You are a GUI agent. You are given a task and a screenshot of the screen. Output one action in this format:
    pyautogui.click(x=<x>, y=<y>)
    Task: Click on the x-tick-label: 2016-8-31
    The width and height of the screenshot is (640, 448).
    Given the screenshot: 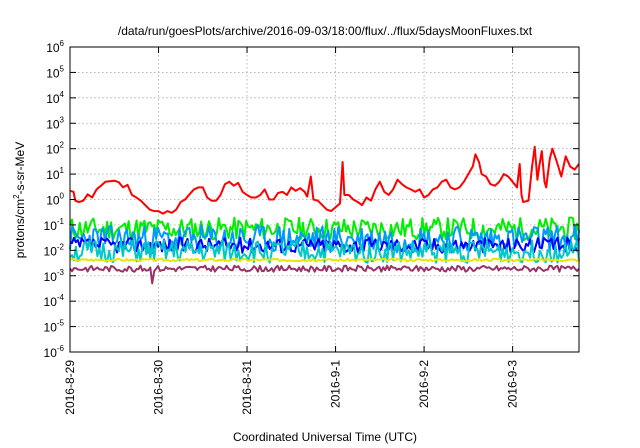 What is the action you would take?
    pyautogui.click(x=247, y=387)
    